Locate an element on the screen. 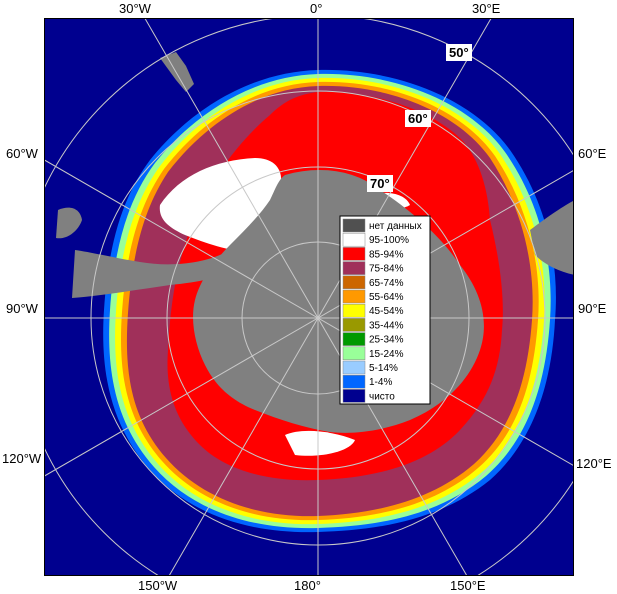  legend-label-8: 25-34% is located at coordinates (386, 340).